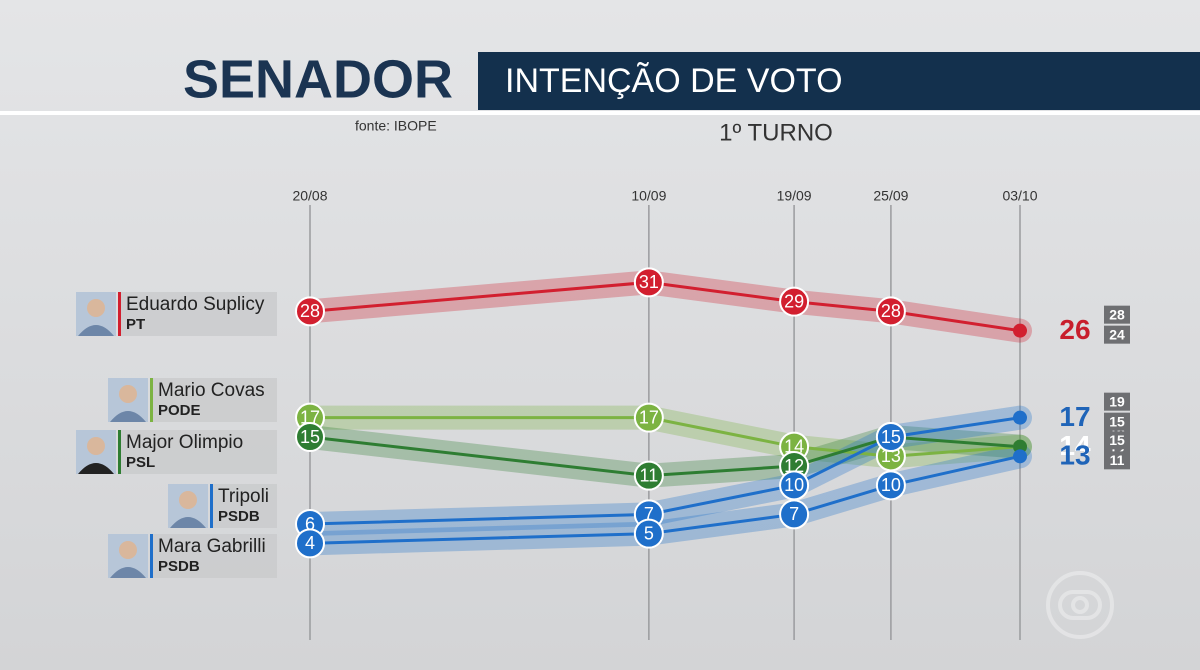  What do you see at coordinates (243, 496) in the screenshot?
I see `legend-name: Tripoli` at bounding box center [243, 496].